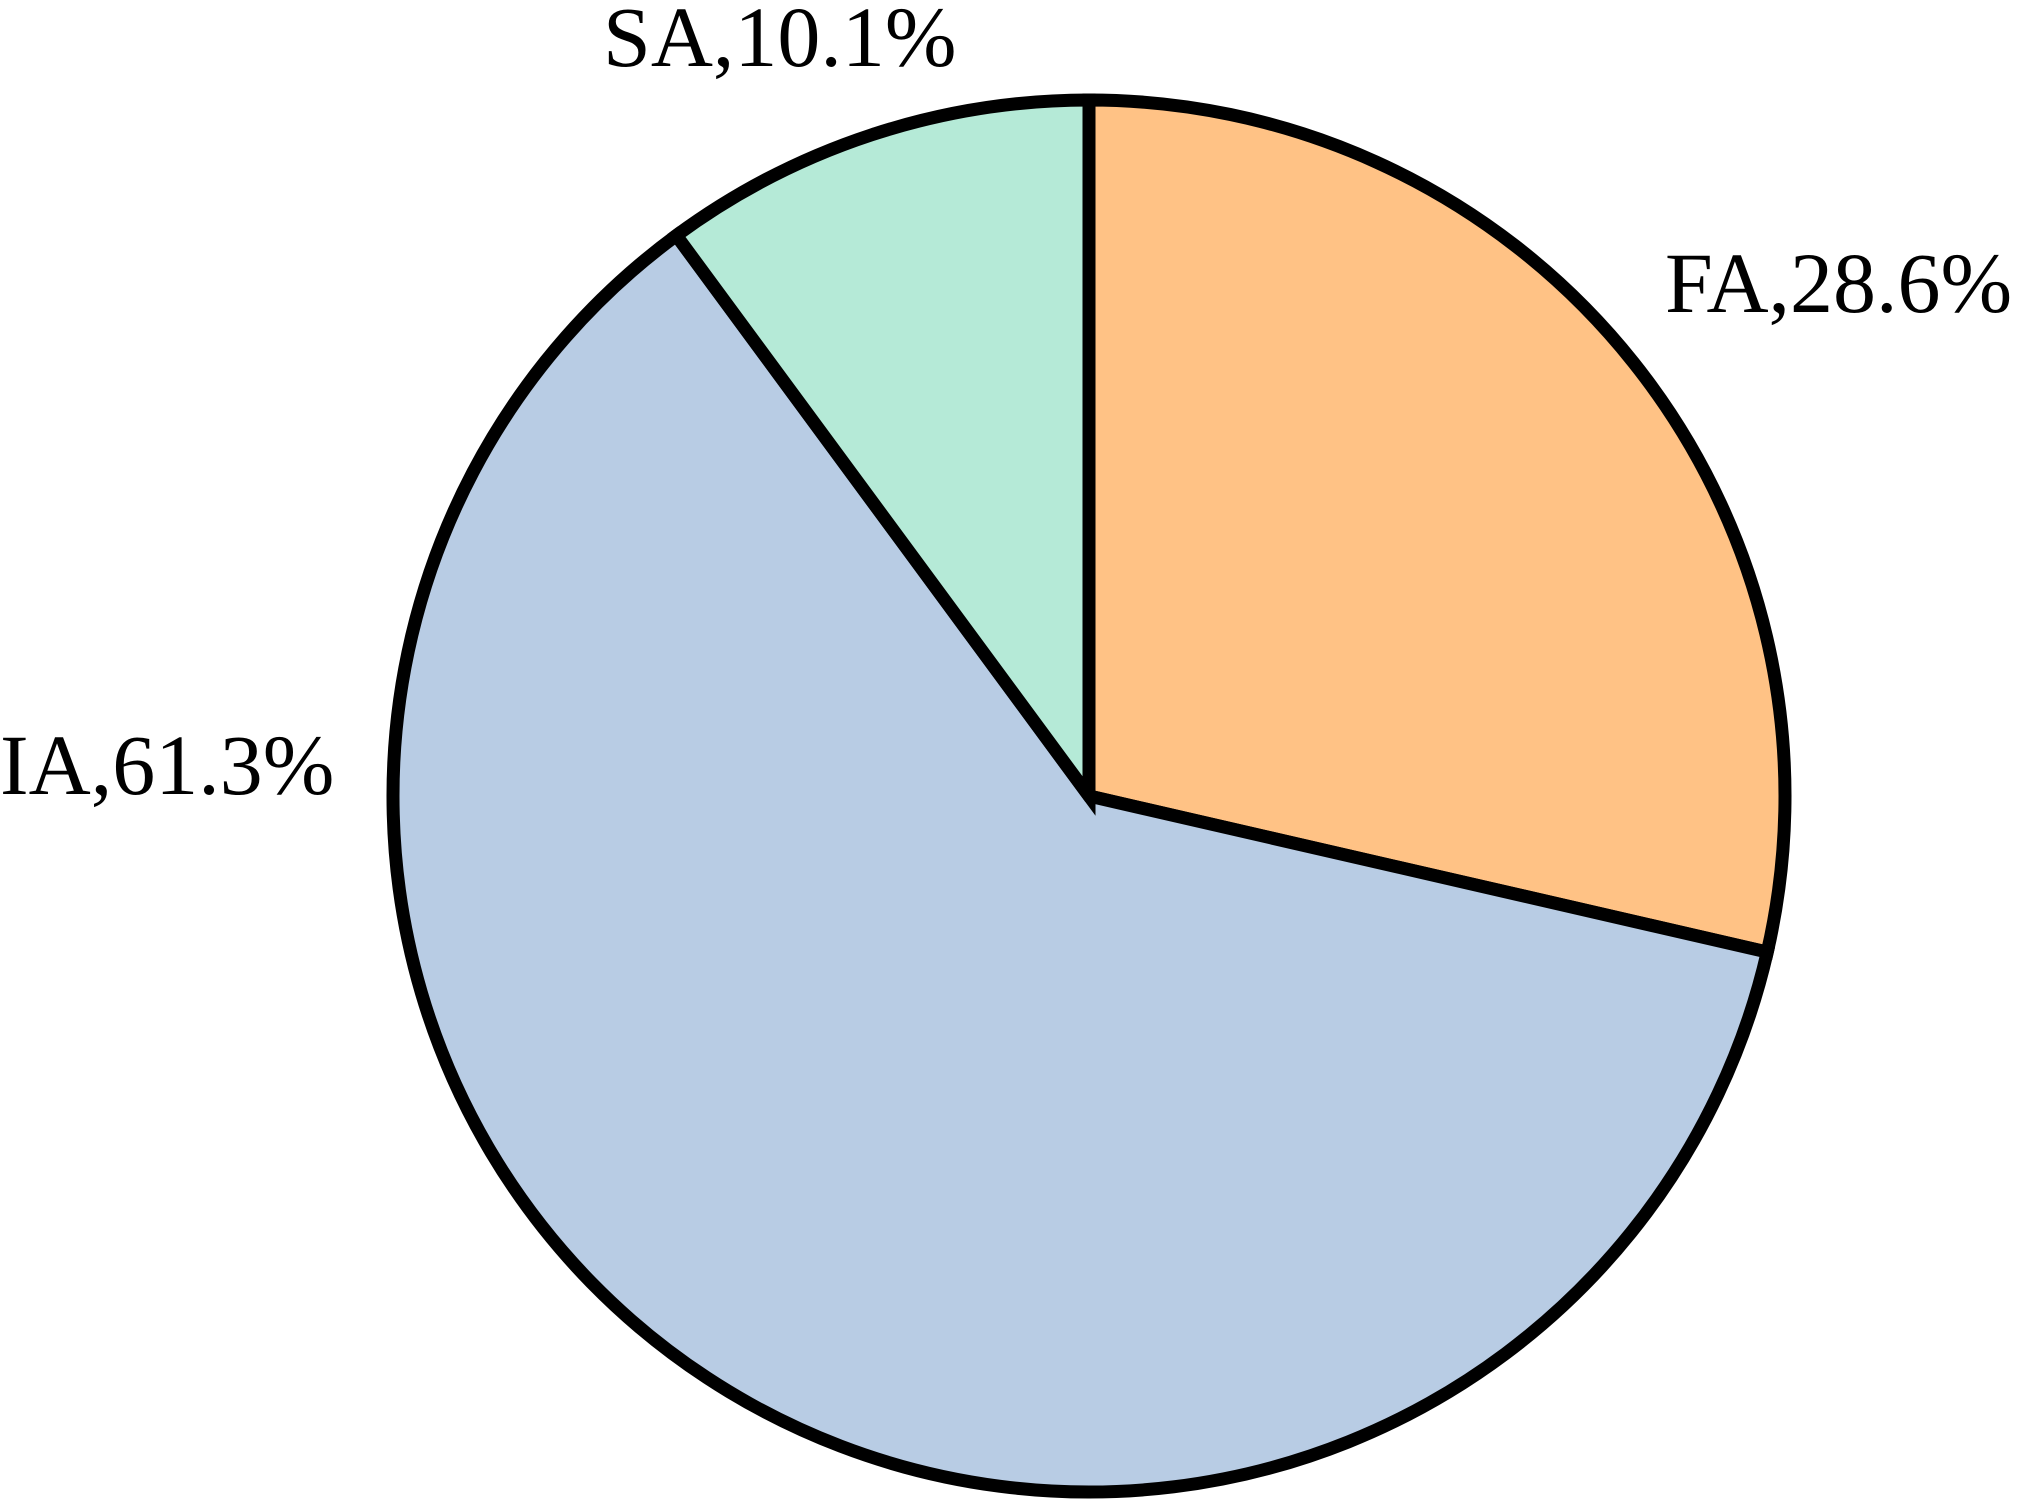 The height and width of the screenshot is (1499, 2019). I want to click on slice-label-fa: FA,28.6%, so click(1838, 283).